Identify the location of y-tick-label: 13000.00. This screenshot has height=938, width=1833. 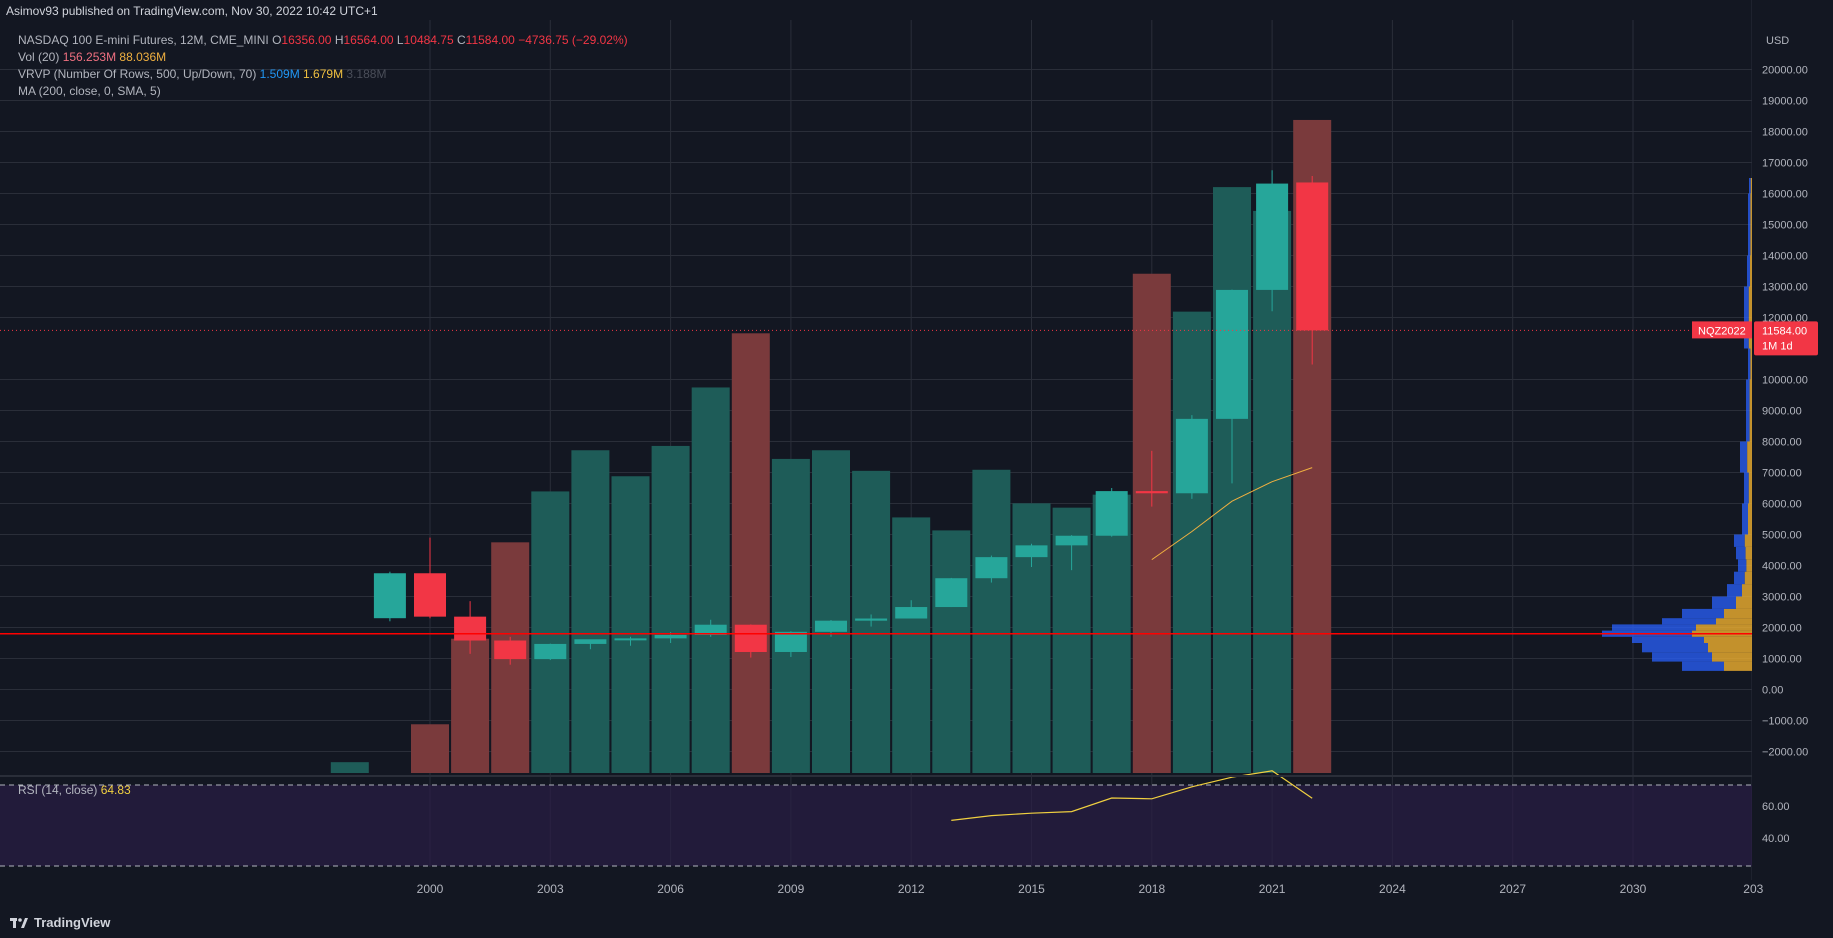
(1785, 288).